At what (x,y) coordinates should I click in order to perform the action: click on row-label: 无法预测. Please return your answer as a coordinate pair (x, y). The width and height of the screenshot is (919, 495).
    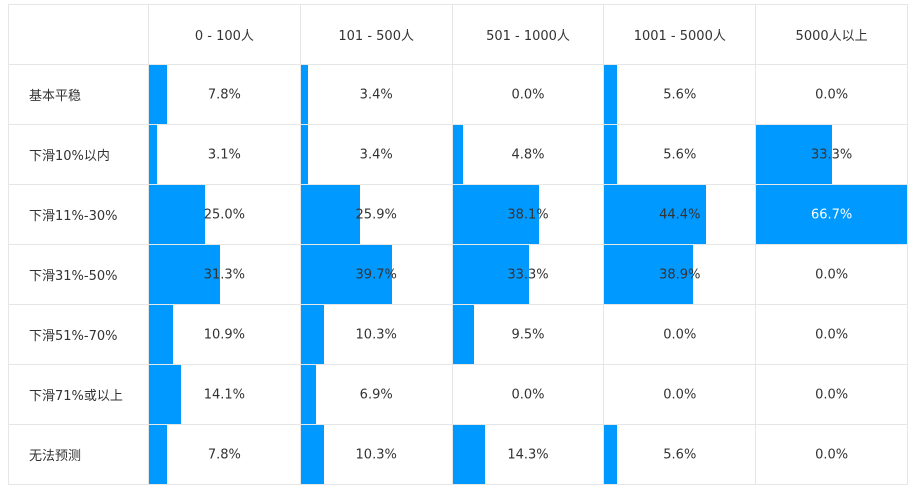
    Looking at the image, I should click on (78, 454).